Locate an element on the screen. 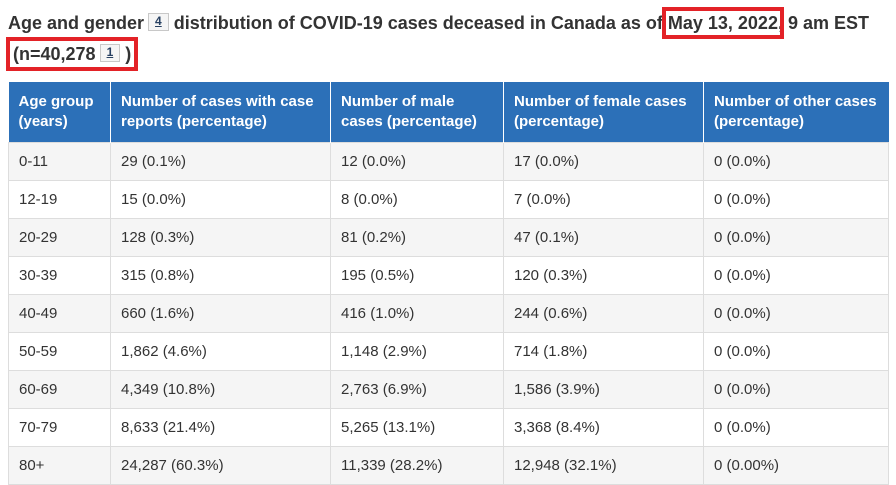 This screenshot has width=896, height=485. table-row: 0-11 29 (0.1%) 12 (0.0%) 17 (0.0%) 0 (0.0%) is located at coordinates (448, 161).